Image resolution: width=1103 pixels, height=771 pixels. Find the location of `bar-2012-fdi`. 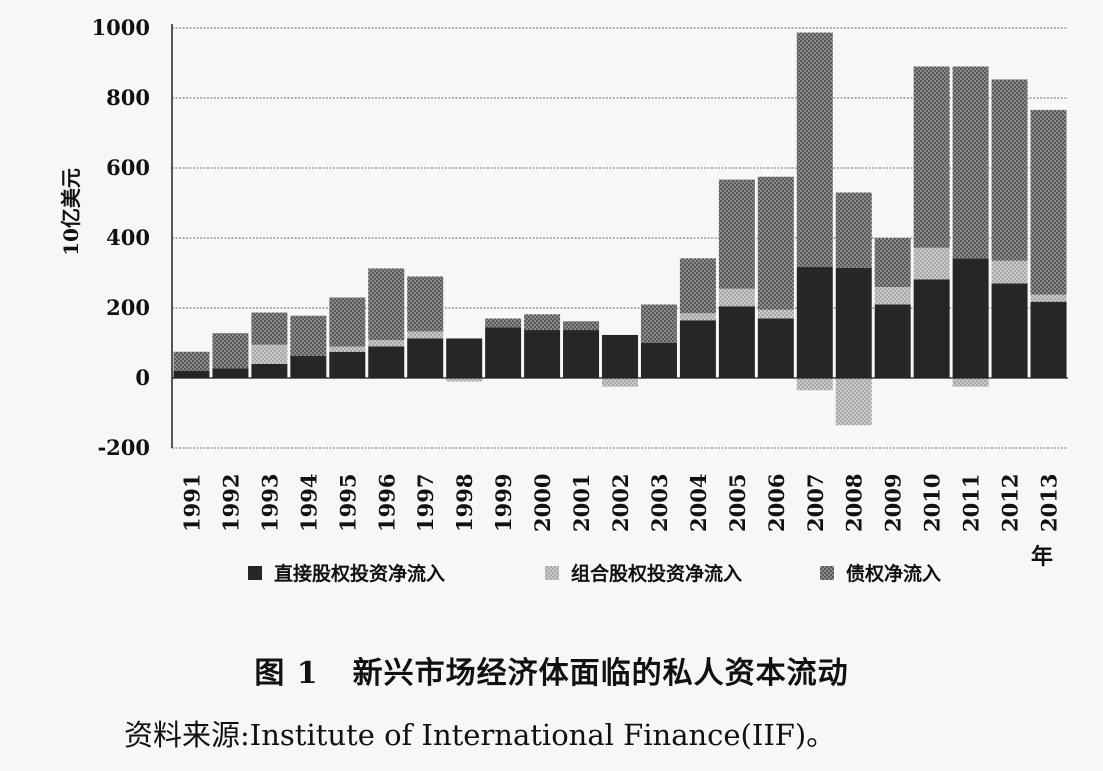

bar-2012-fdi is located at coordinates (1009, 330).